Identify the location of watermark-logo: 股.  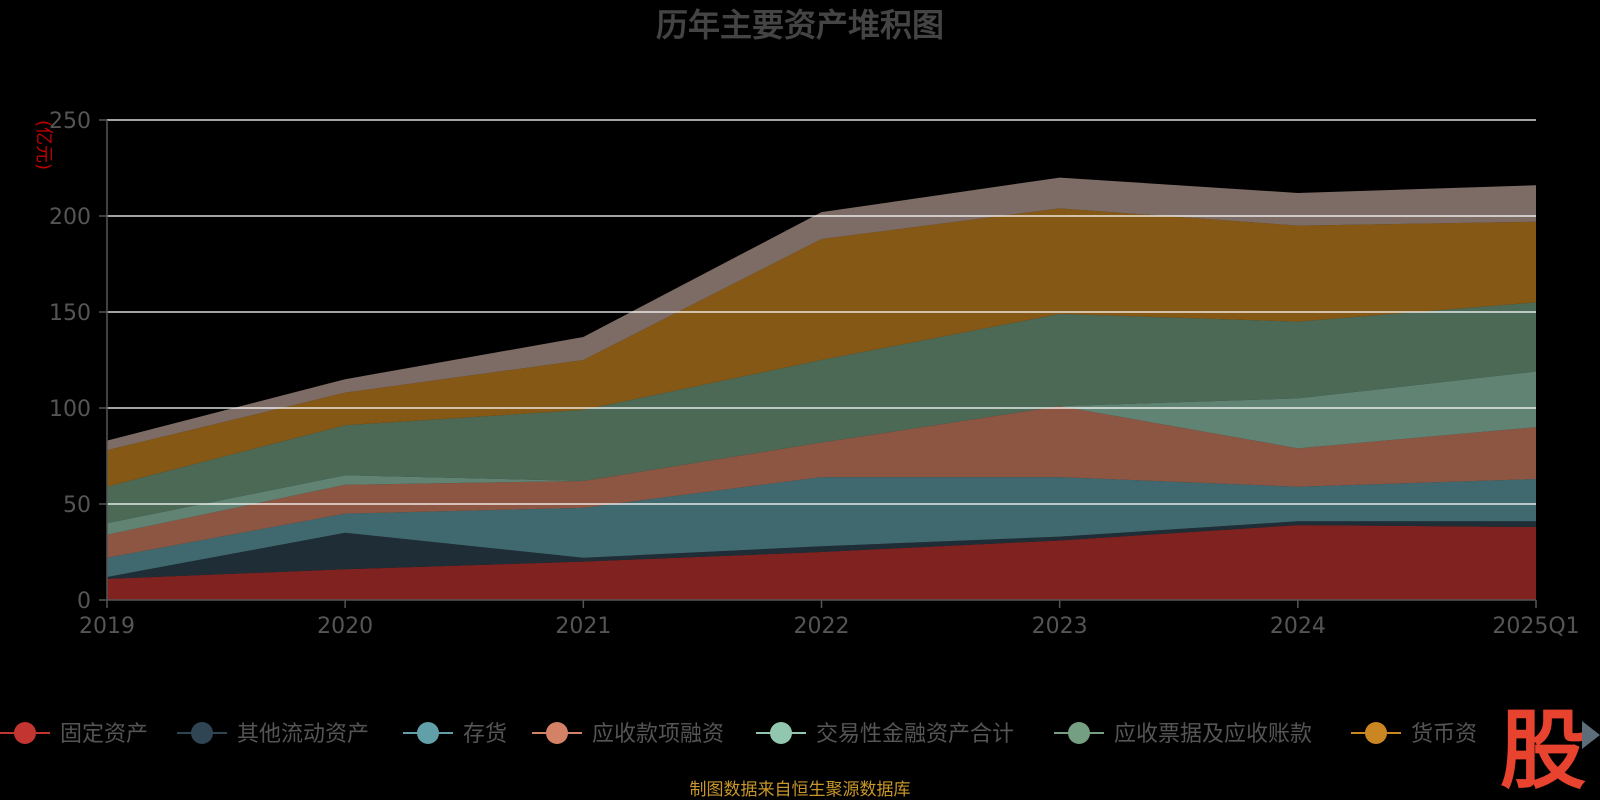
(1543, 750).